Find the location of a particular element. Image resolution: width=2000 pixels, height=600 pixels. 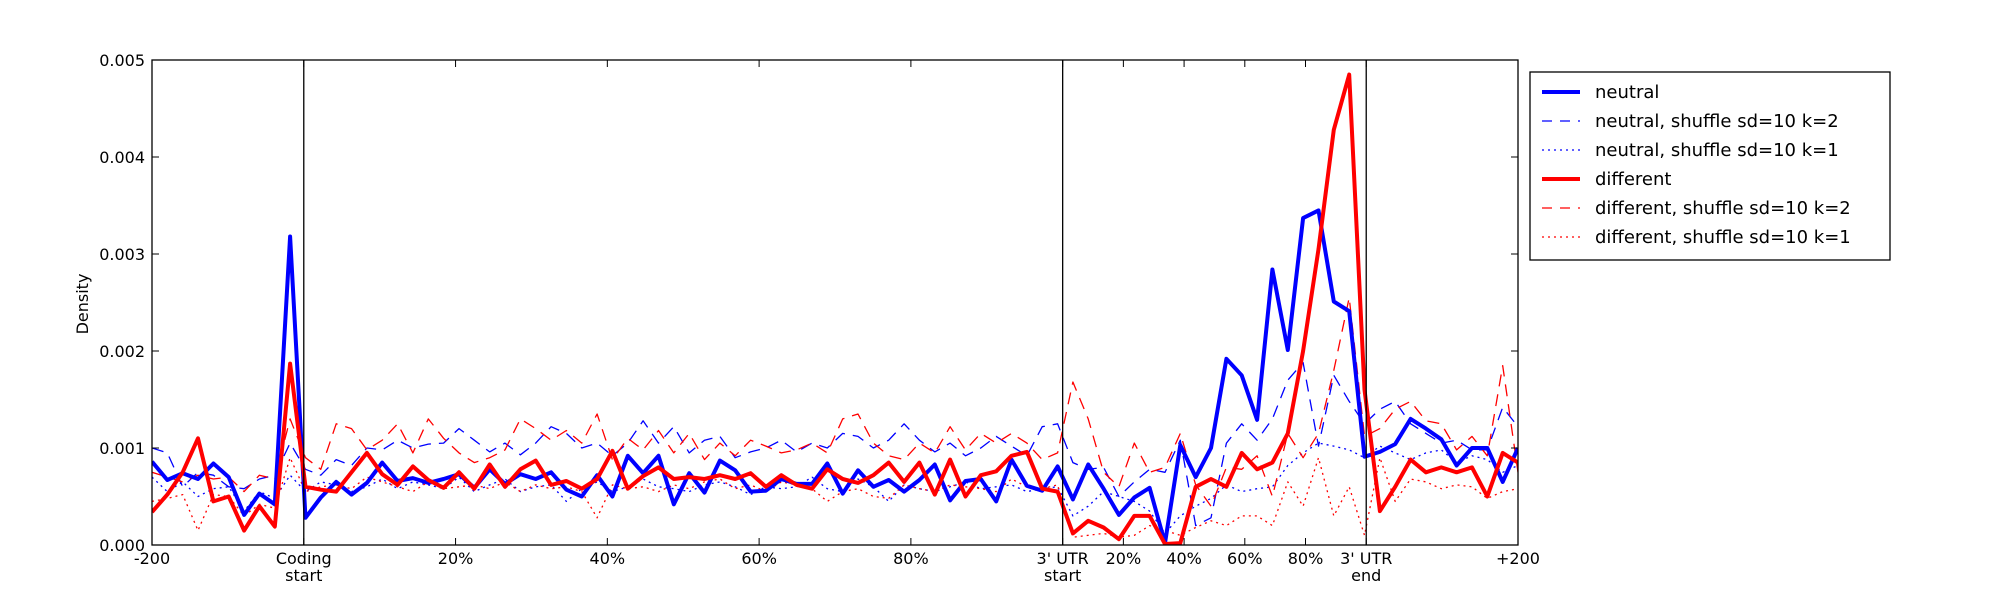

legend-label: different, shuffle sd=10 k=1 is located at coordinates (1723, 237).